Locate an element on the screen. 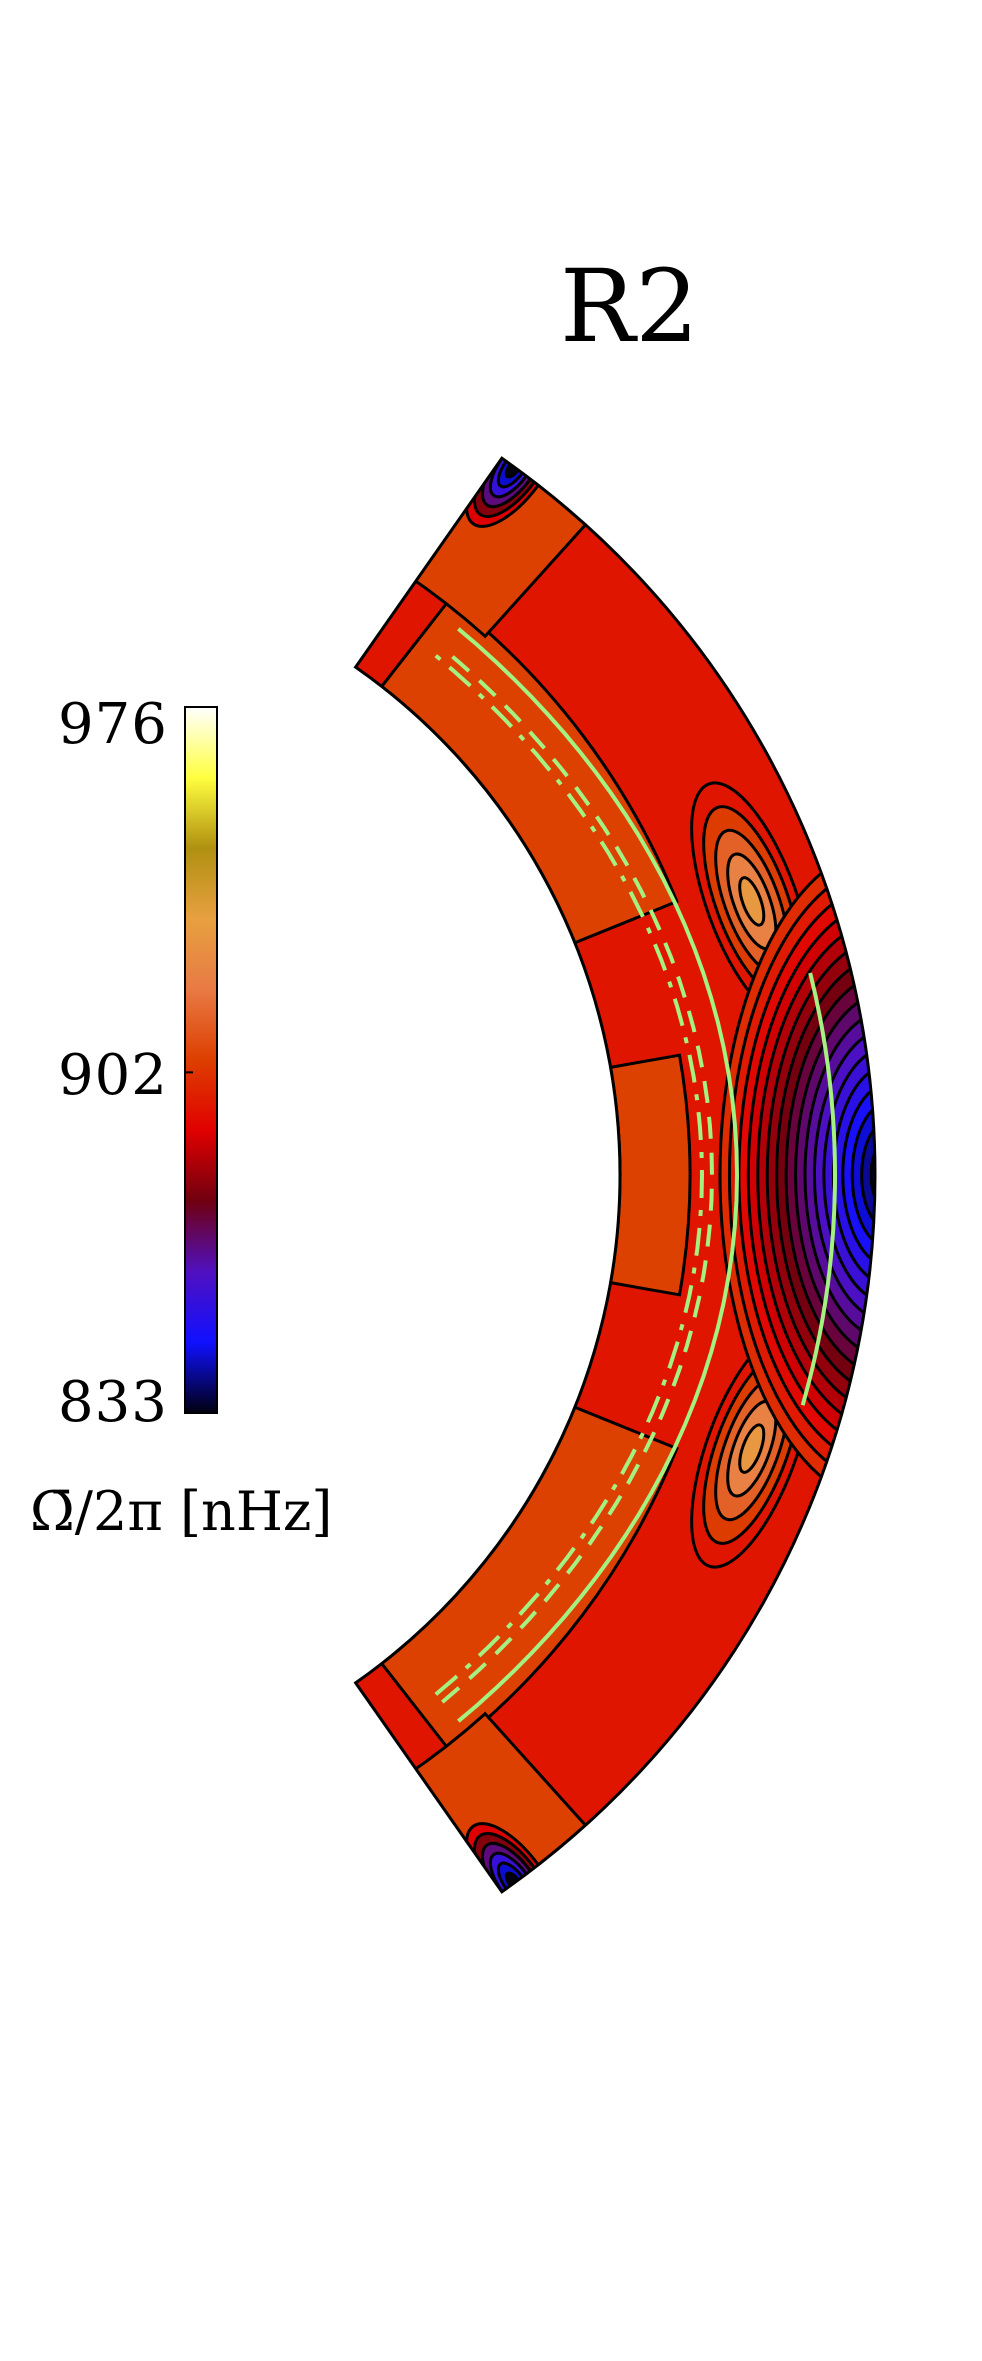 This screenshot has height=2361, width=982. overlay-line-dashdot is located at coordinates (569, 1175).